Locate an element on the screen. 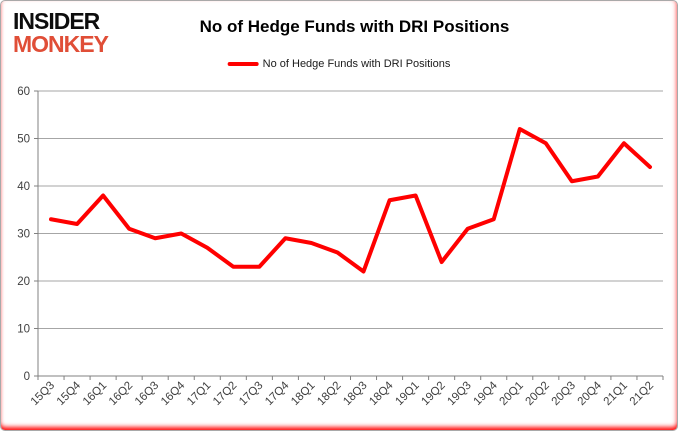 This screenshot has width=678, height=431. x-axis-tick-label: 18Q4 is located at coordinates (381, 393).